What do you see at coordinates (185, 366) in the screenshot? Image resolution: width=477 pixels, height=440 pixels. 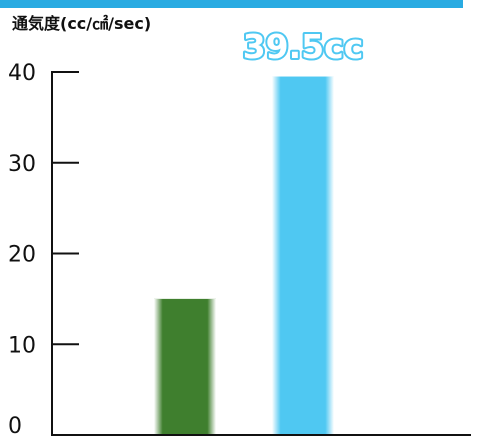 I see `bar-1-edge-fade` at bounding box center [185, 366].